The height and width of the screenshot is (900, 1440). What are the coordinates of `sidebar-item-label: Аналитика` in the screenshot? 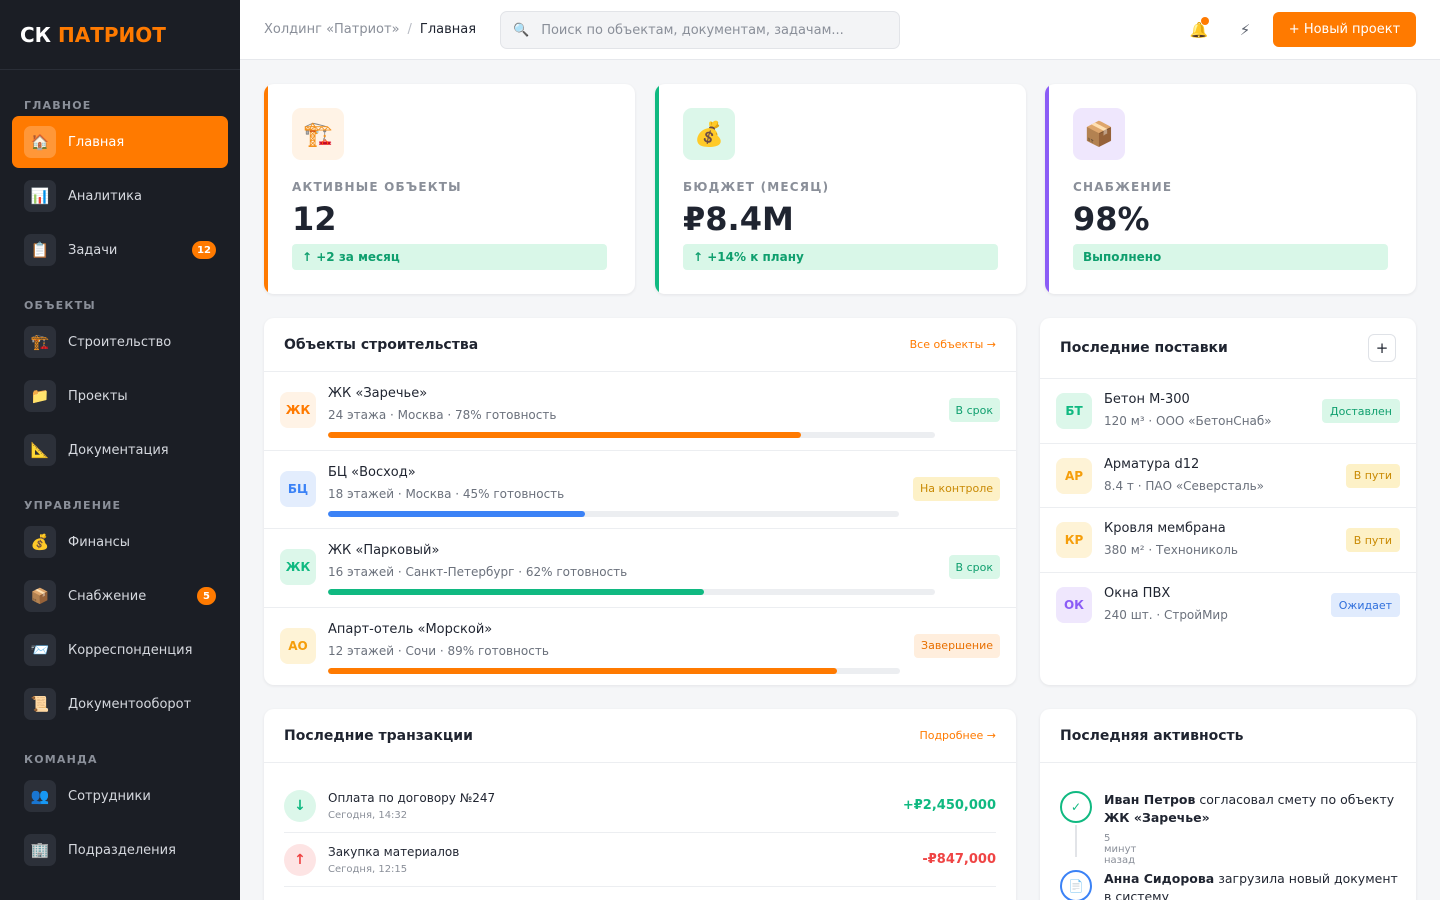 It's located at (105, 196).